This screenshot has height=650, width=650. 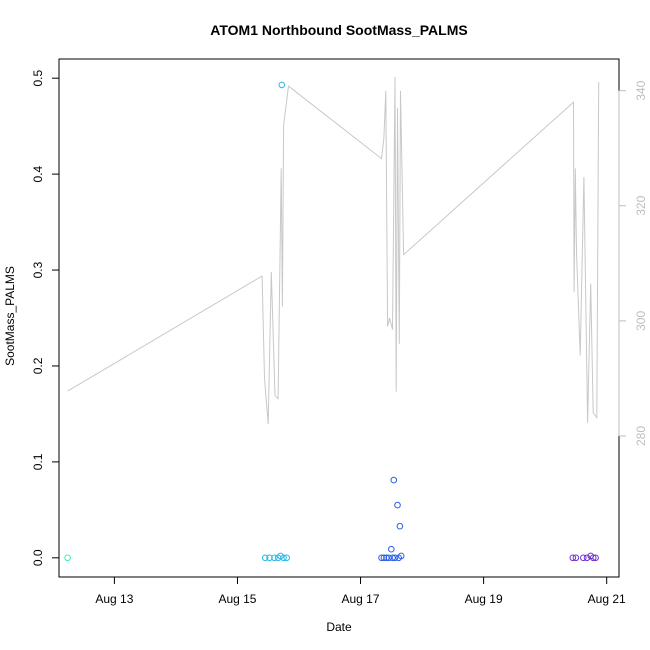 I want to click on x-tick-label: Aug 17, so click(x=361, y=599).